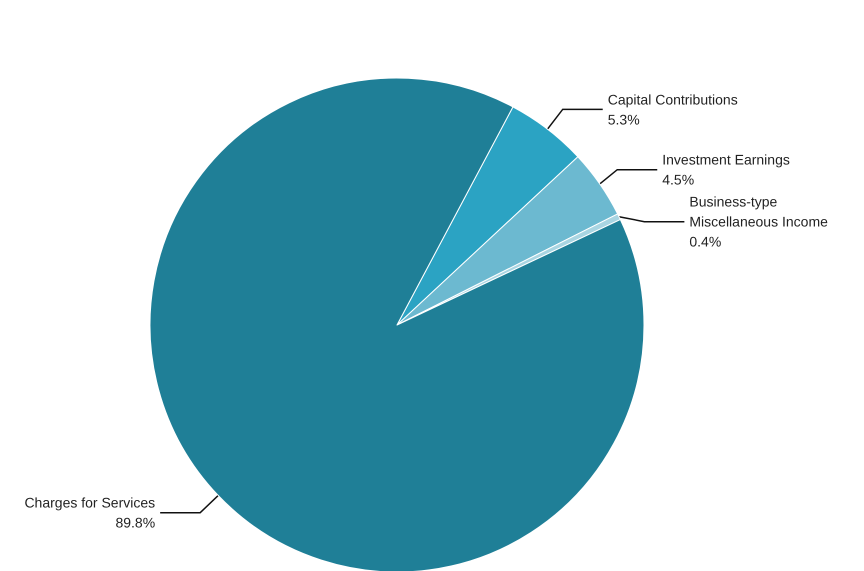 Image resolution: width=864 pixels, height=571 pixels. I want to click on slice-label: Charges for Services, so click(90, 502).